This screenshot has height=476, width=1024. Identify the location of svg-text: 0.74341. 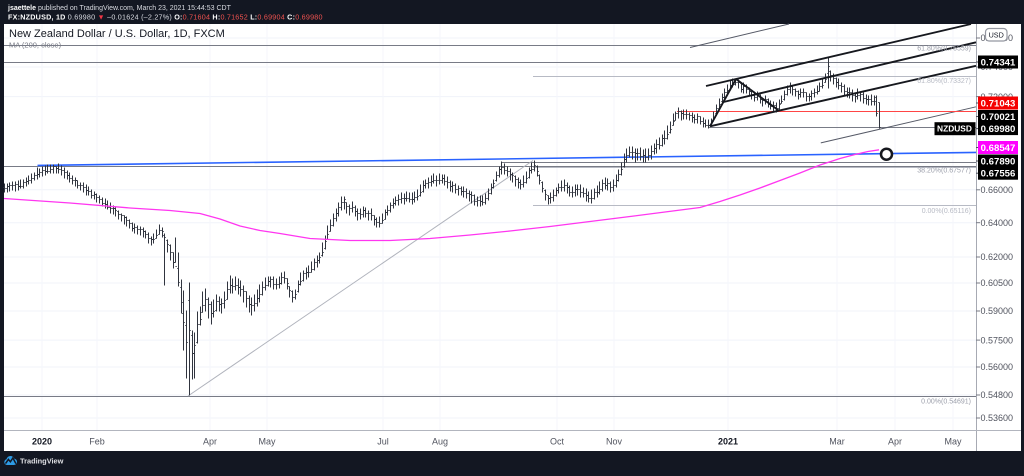
(998, 62).